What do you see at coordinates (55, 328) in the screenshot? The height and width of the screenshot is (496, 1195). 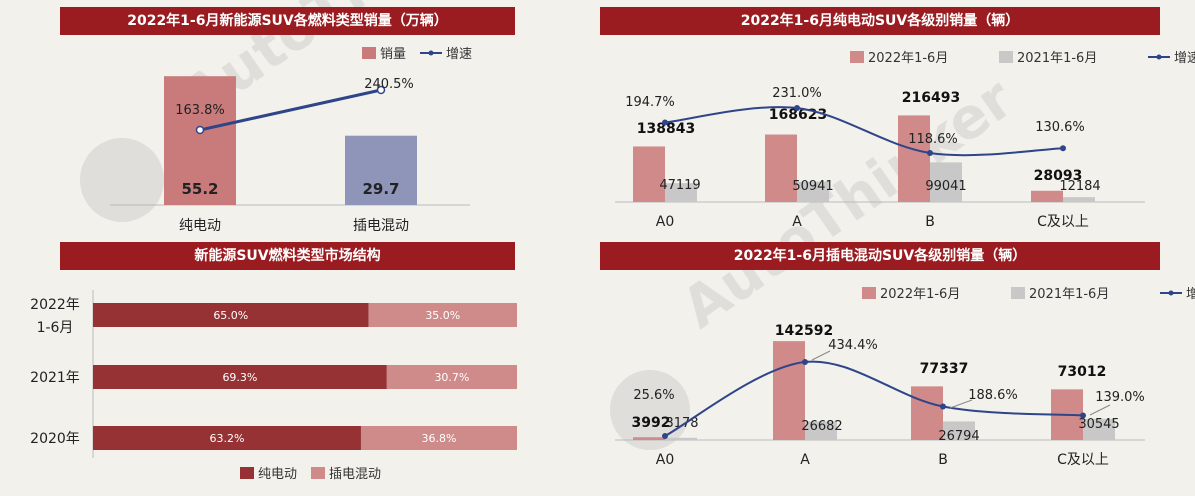 I see `y-tick-label: 1-6月` at bounding box center [55, 328].